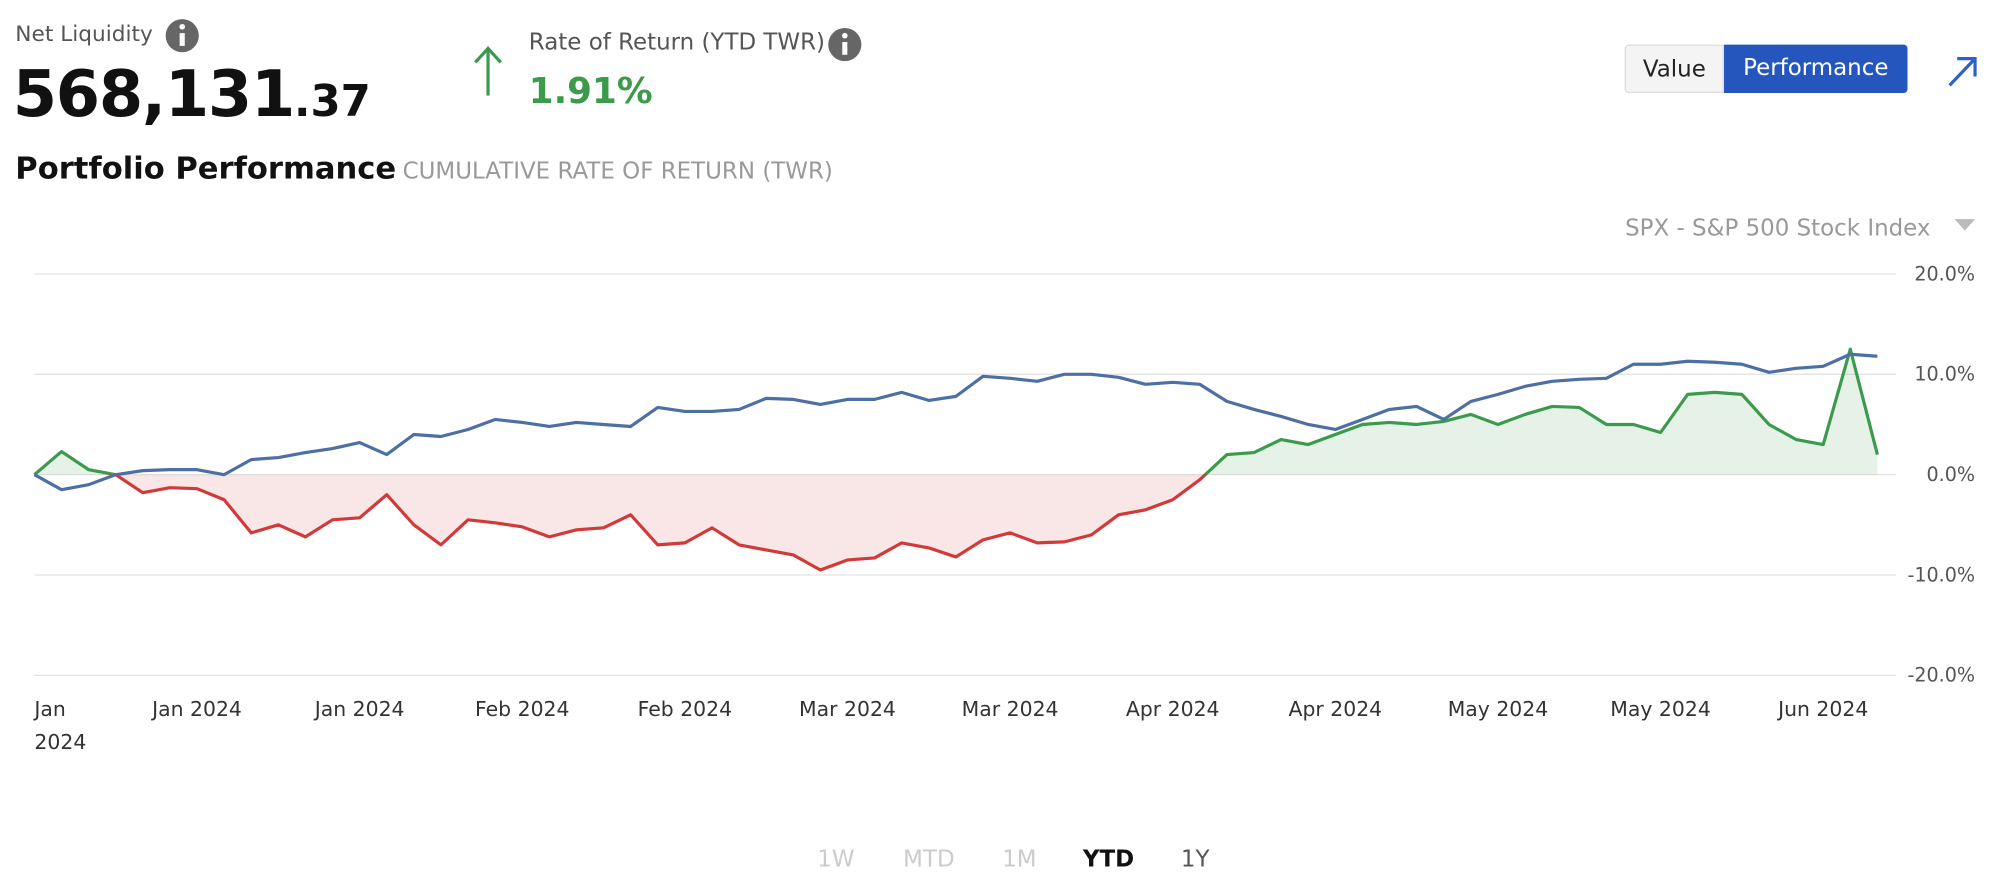  I want to click on y-tick-label: -10.0%, so click(1941, 574).